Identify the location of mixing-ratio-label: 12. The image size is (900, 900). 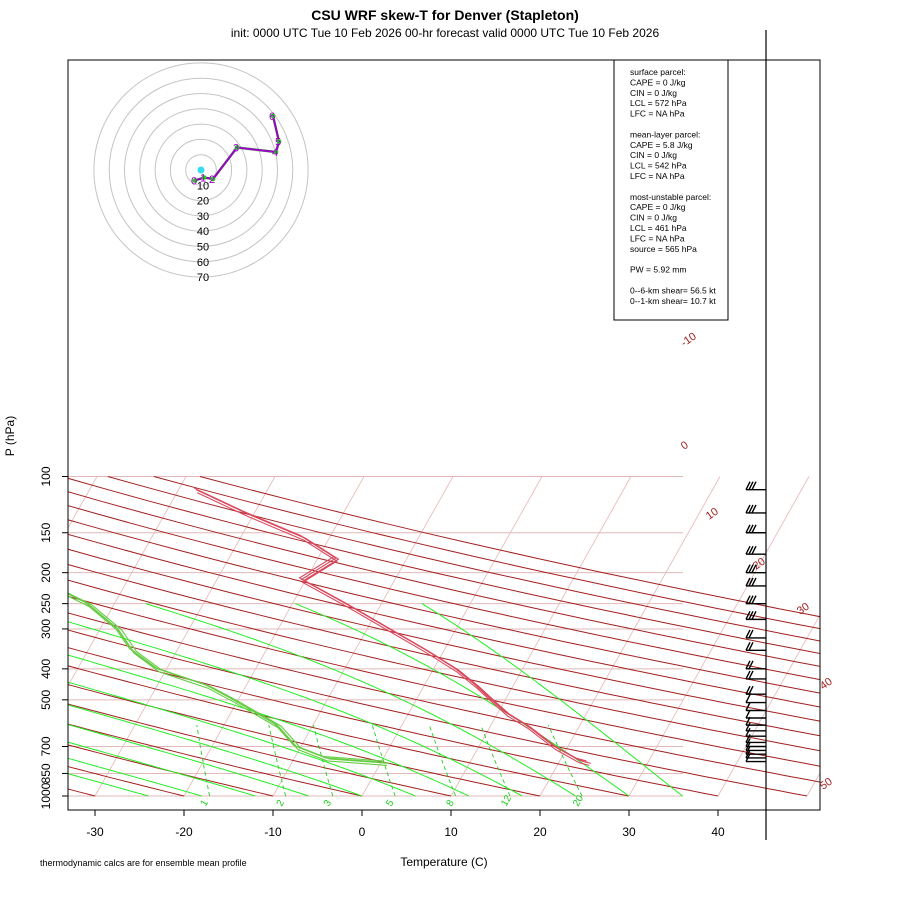
(506, 801).